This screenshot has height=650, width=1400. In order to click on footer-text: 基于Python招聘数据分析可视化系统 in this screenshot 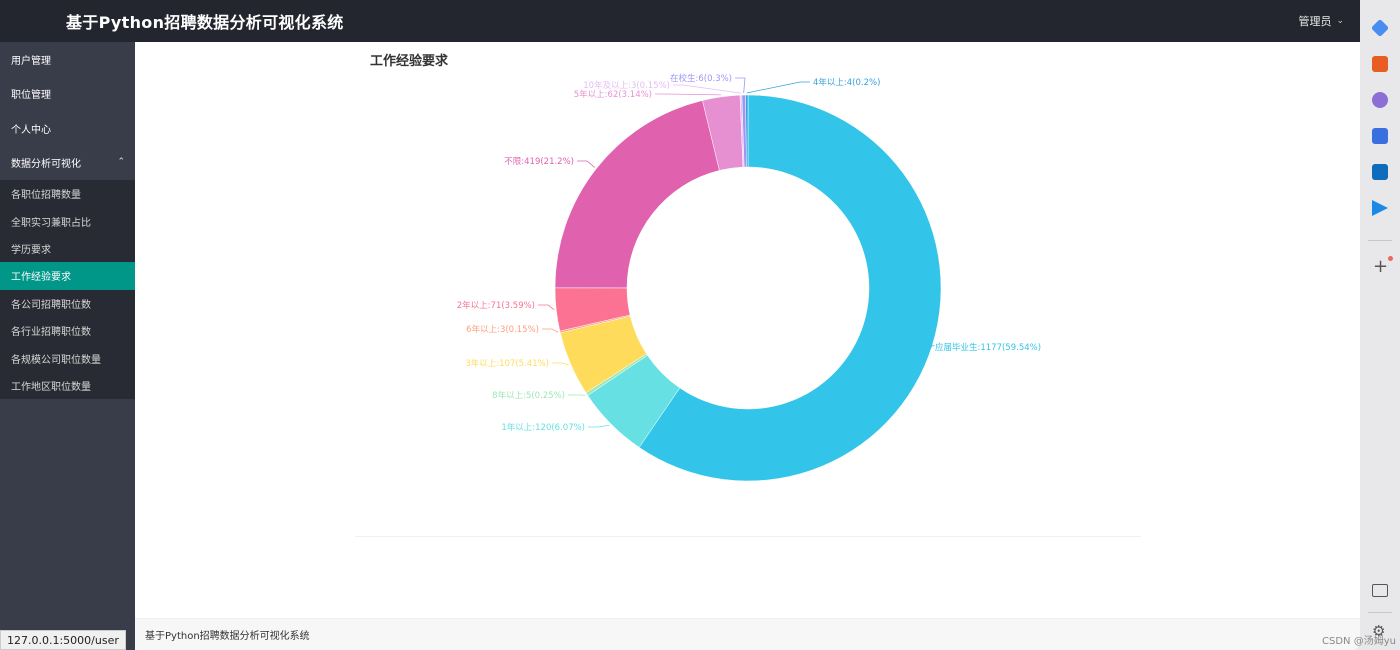, I will do `click(227, 636)`.